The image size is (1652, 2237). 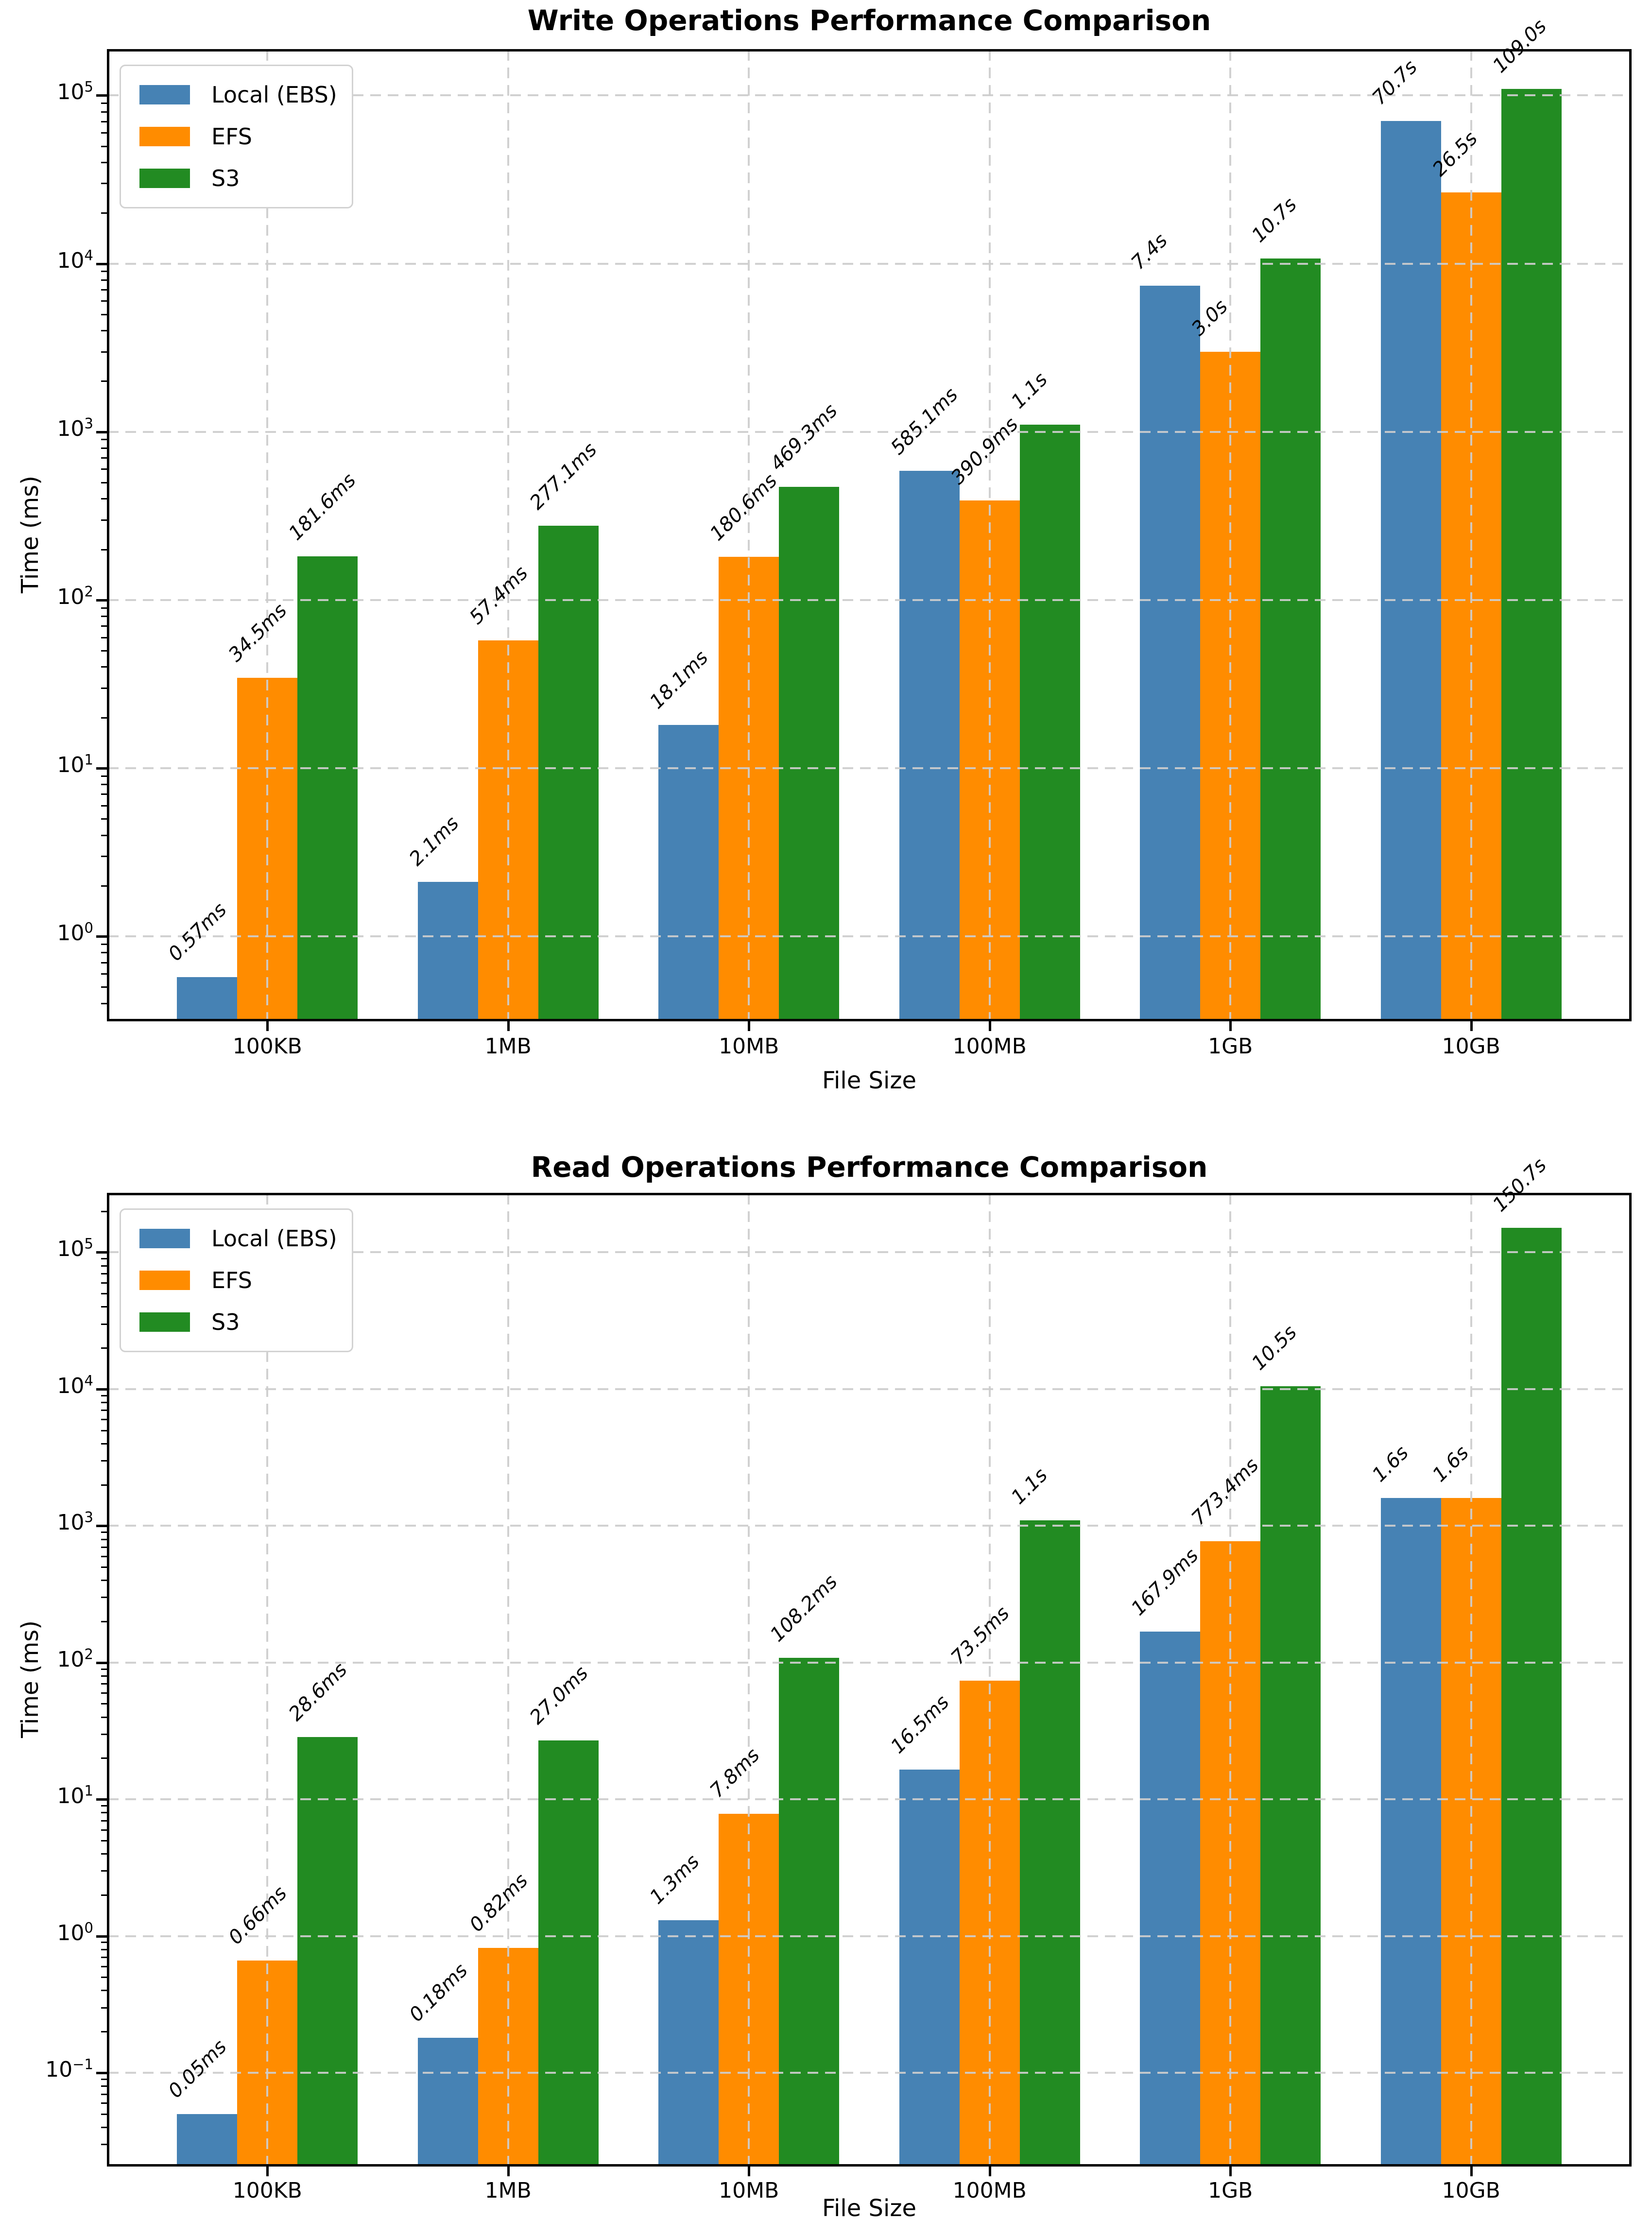 I want to click on bar-s3-10gb, so click(x=1532, y=1697).